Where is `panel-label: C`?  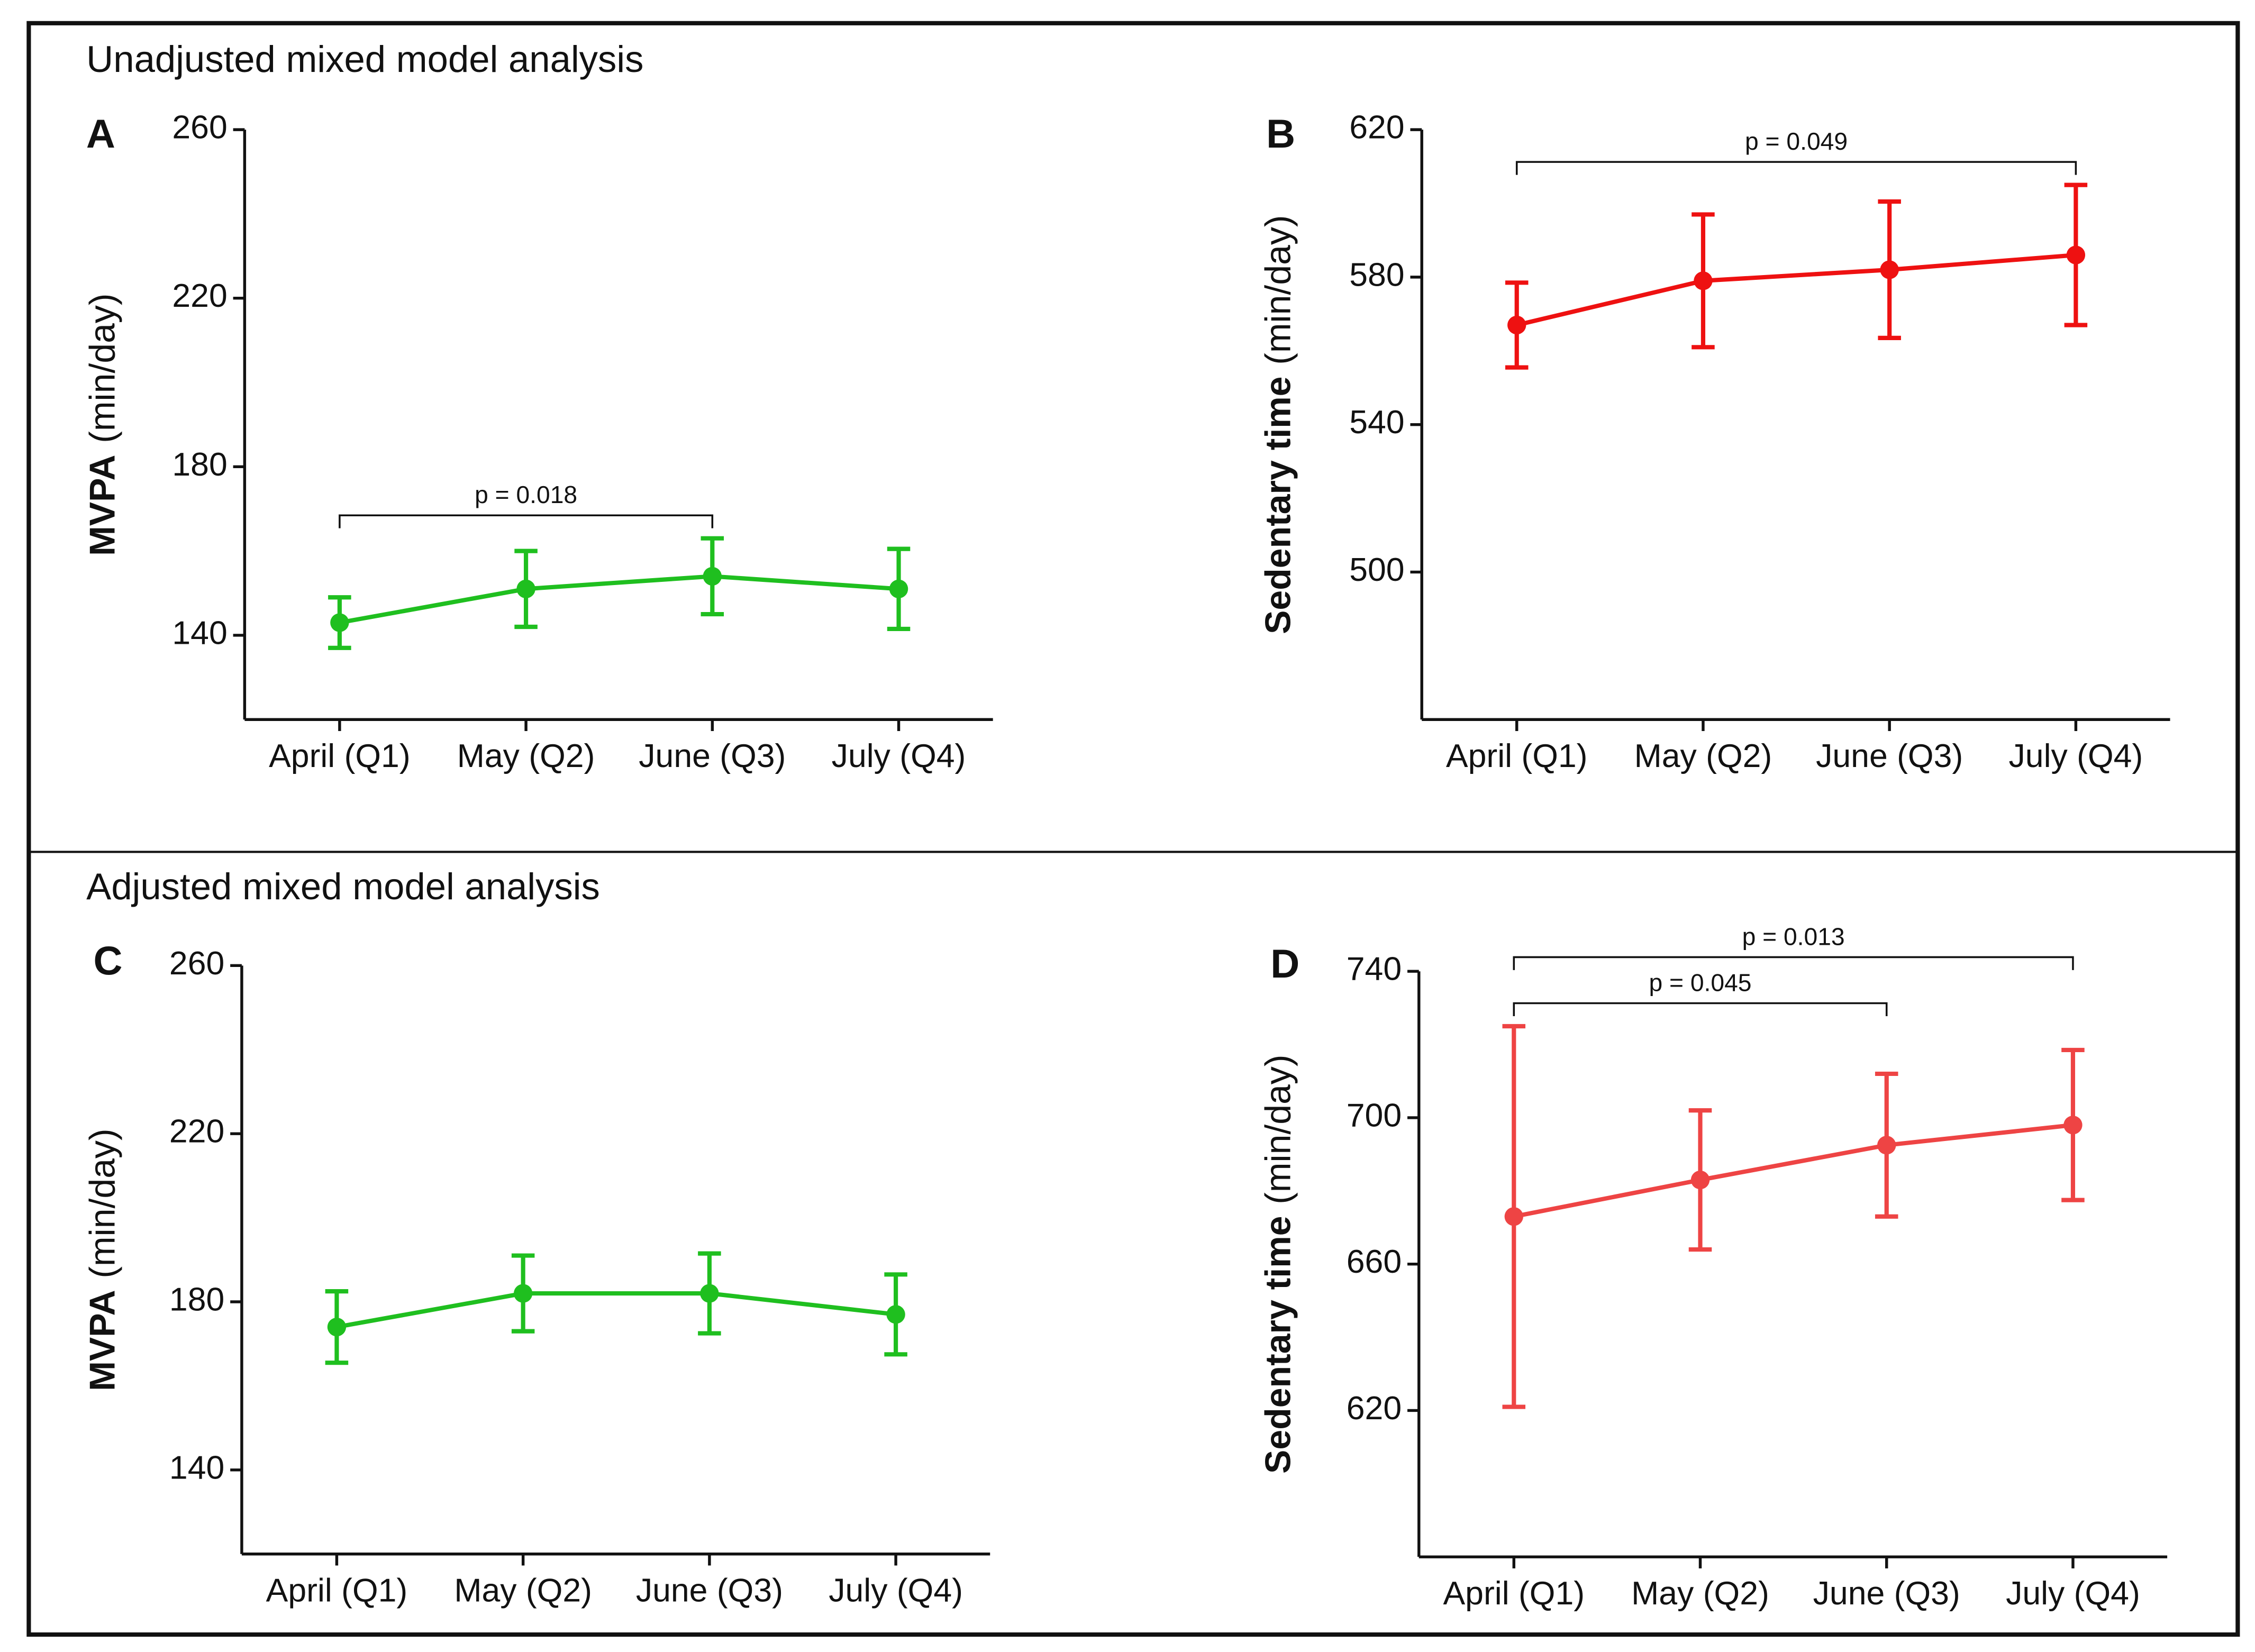 panel-label: C is located at coordinates (107, 961).